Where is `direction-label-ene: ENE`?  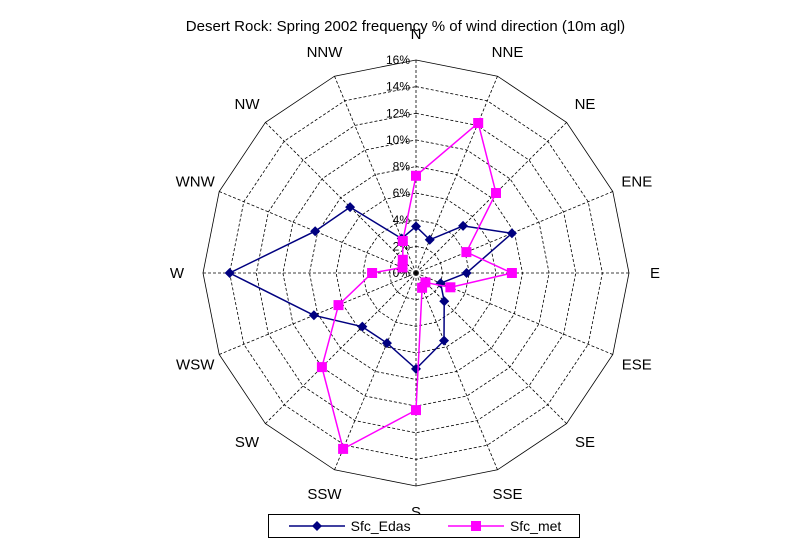 direction-label-ene: ENE is located at coordinates (636, 182).